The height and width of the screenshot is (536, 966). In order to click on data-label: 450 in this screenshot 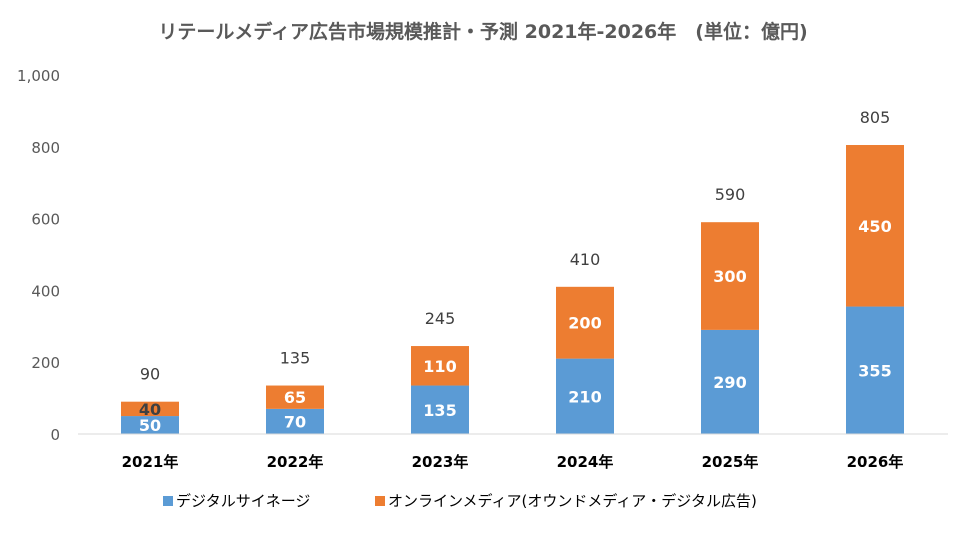, I will do `click(874, 226)`.